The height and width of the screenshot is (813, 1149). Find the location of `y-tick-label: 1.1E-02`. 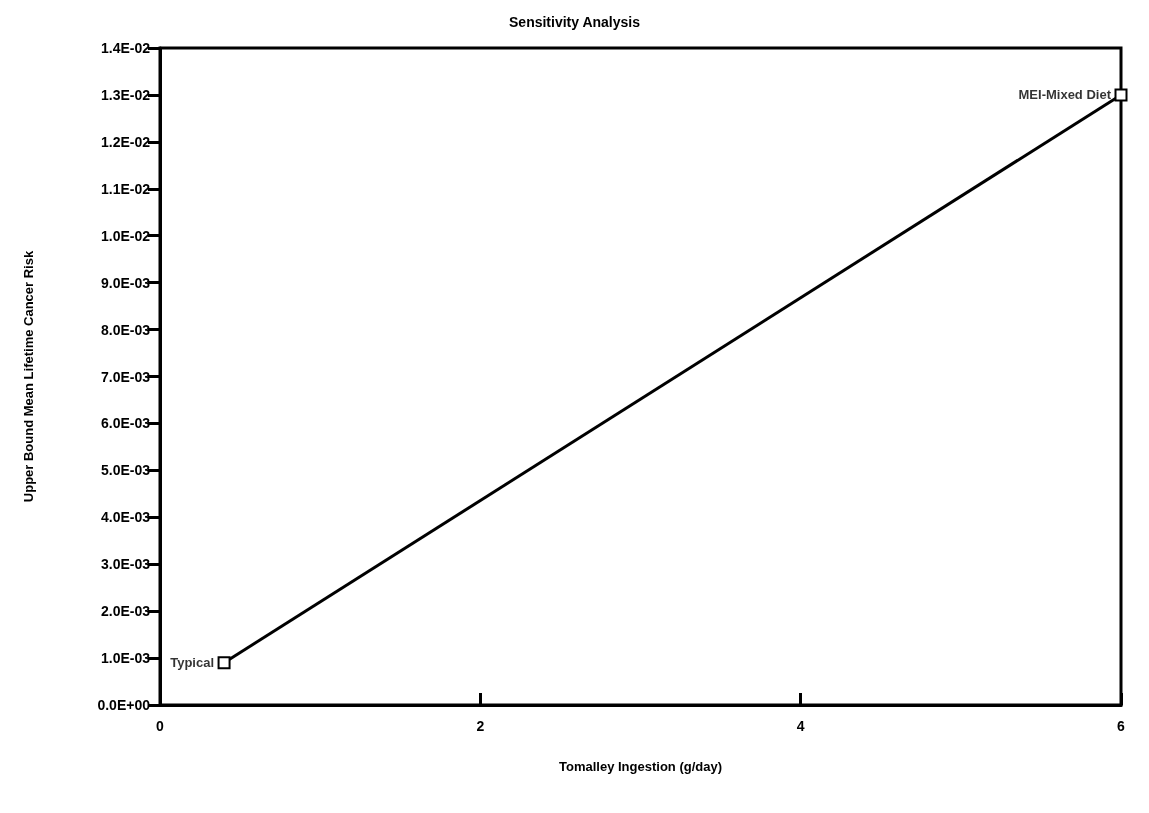

y-tick-label: 1.1E-02 is located at coordinates (125, 188).